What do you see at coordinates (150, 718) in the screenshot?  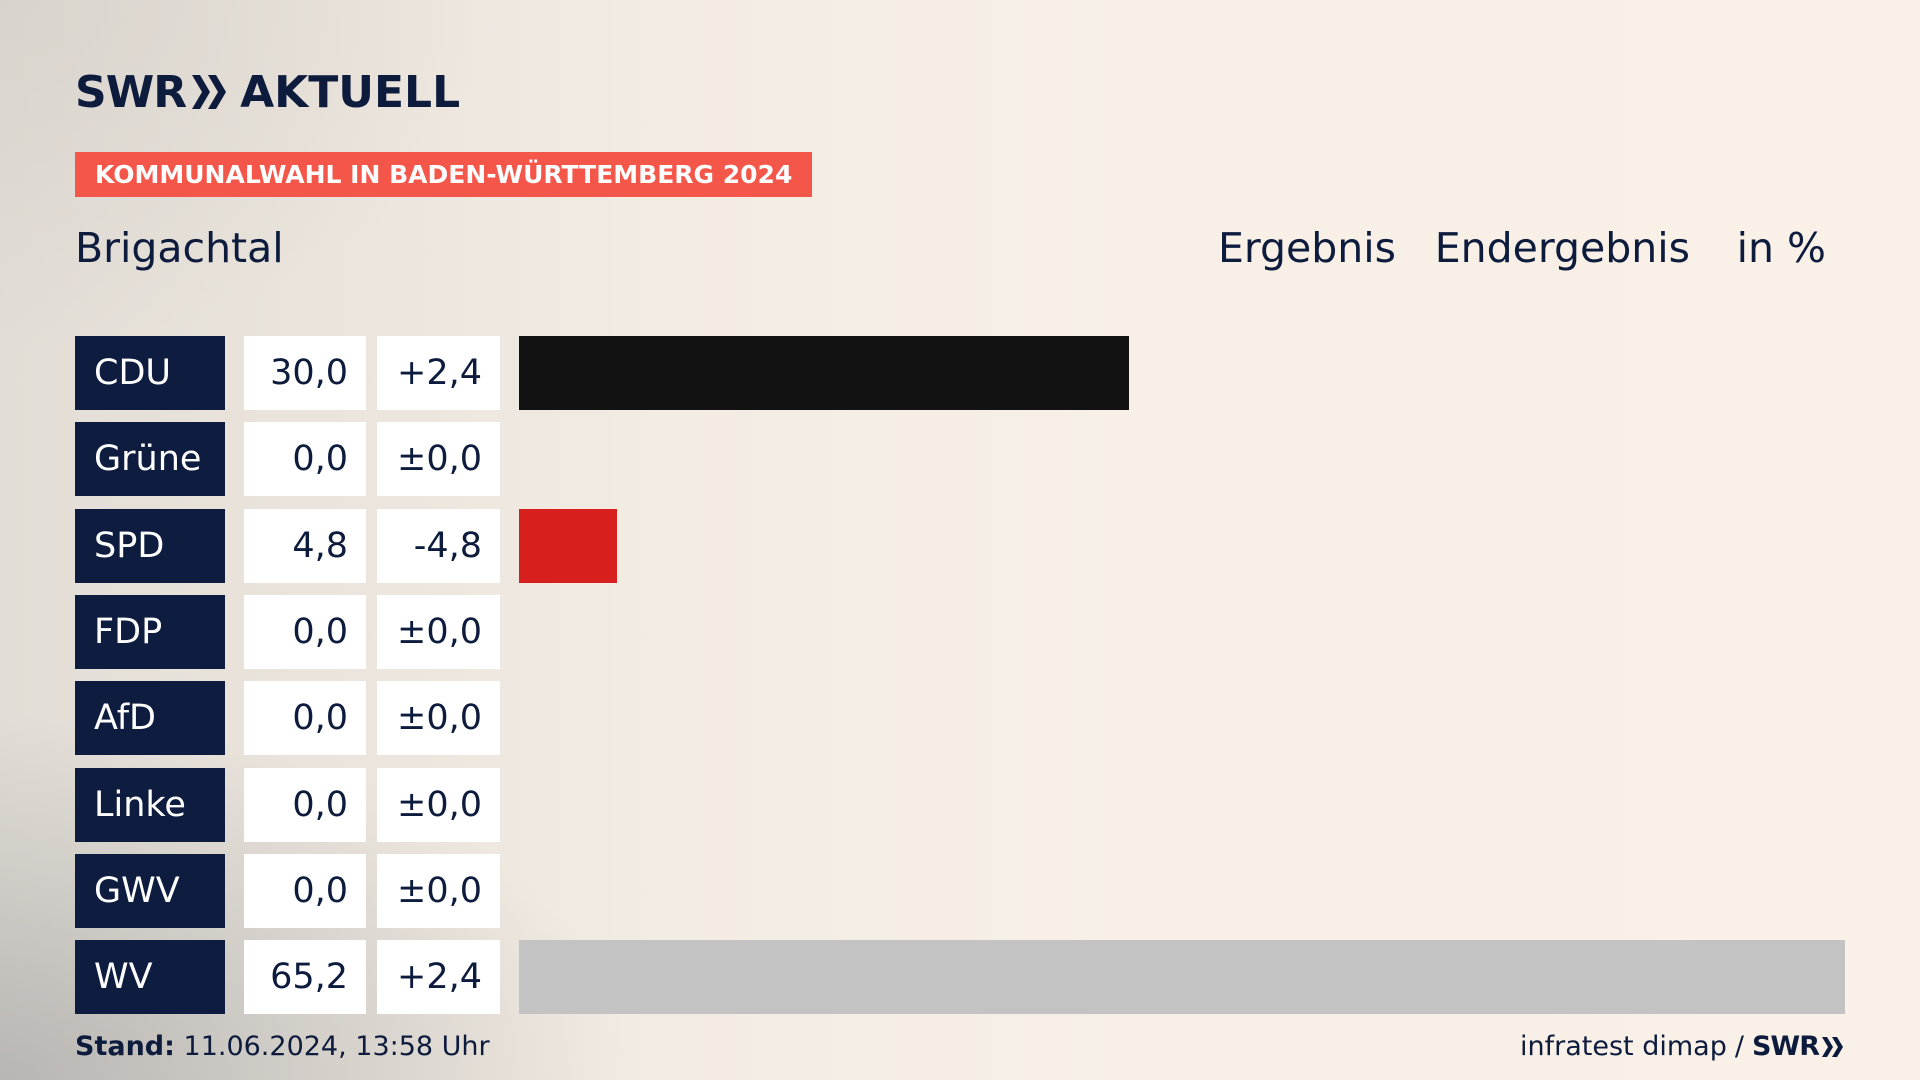 I see `party-label: AfD` at bounding box center [150, 718].